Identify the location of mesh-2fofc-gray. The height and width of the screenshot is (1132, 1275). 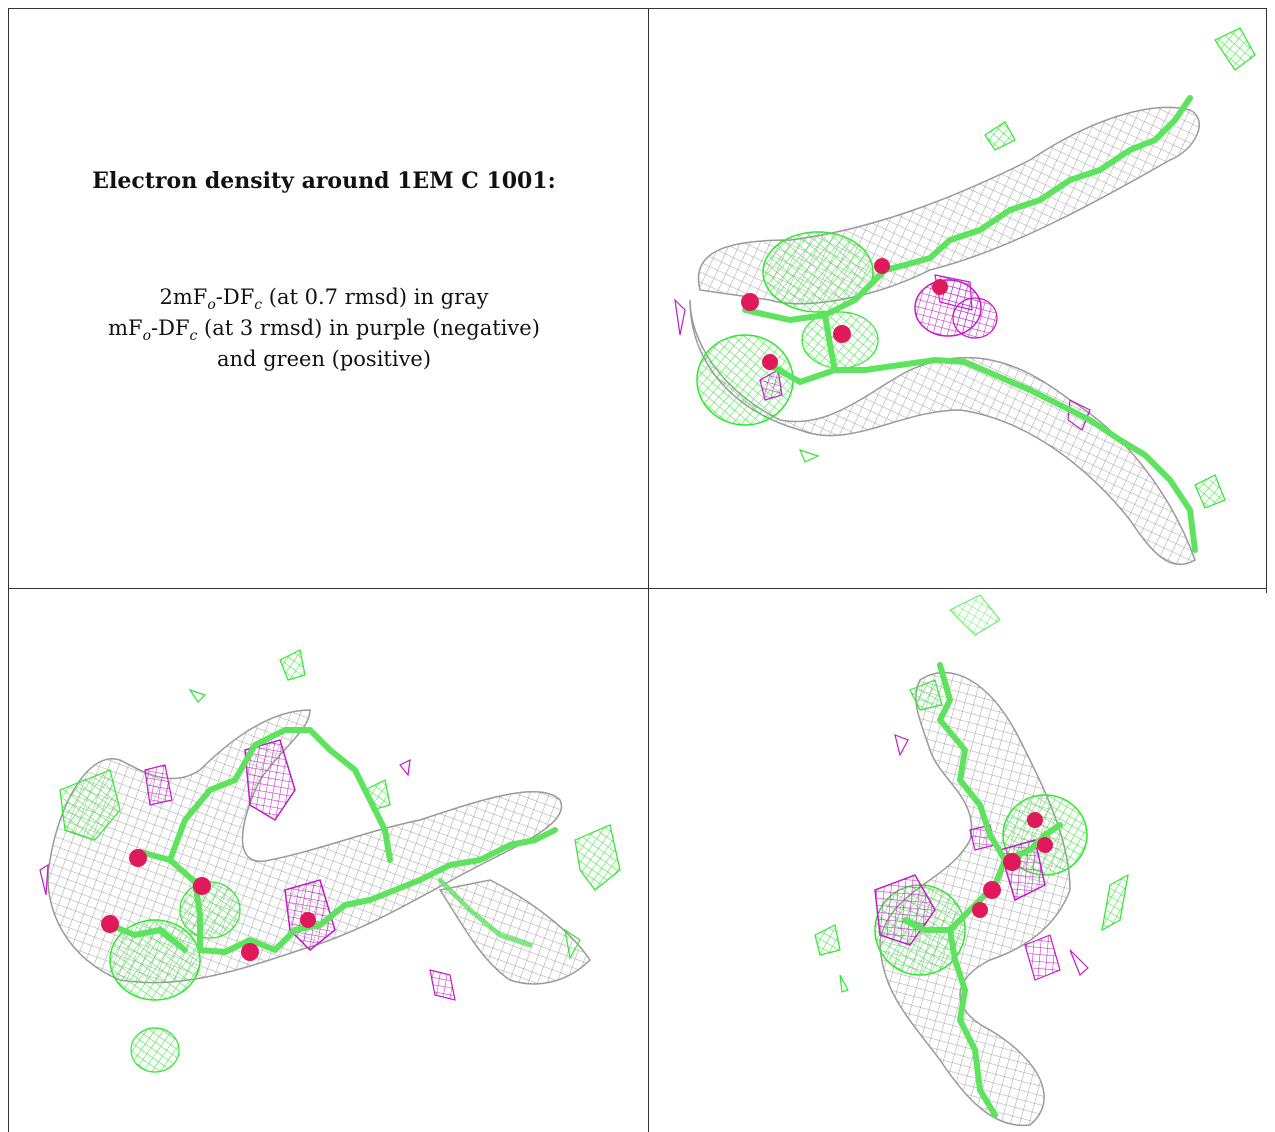
(319, 847).